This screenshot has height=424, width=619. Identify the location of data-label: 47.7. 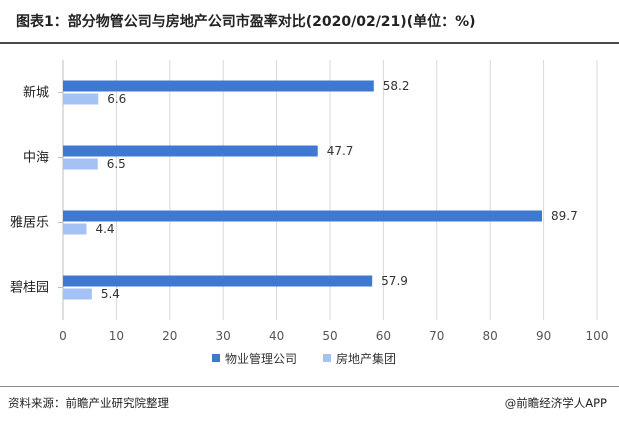
(340, 151).